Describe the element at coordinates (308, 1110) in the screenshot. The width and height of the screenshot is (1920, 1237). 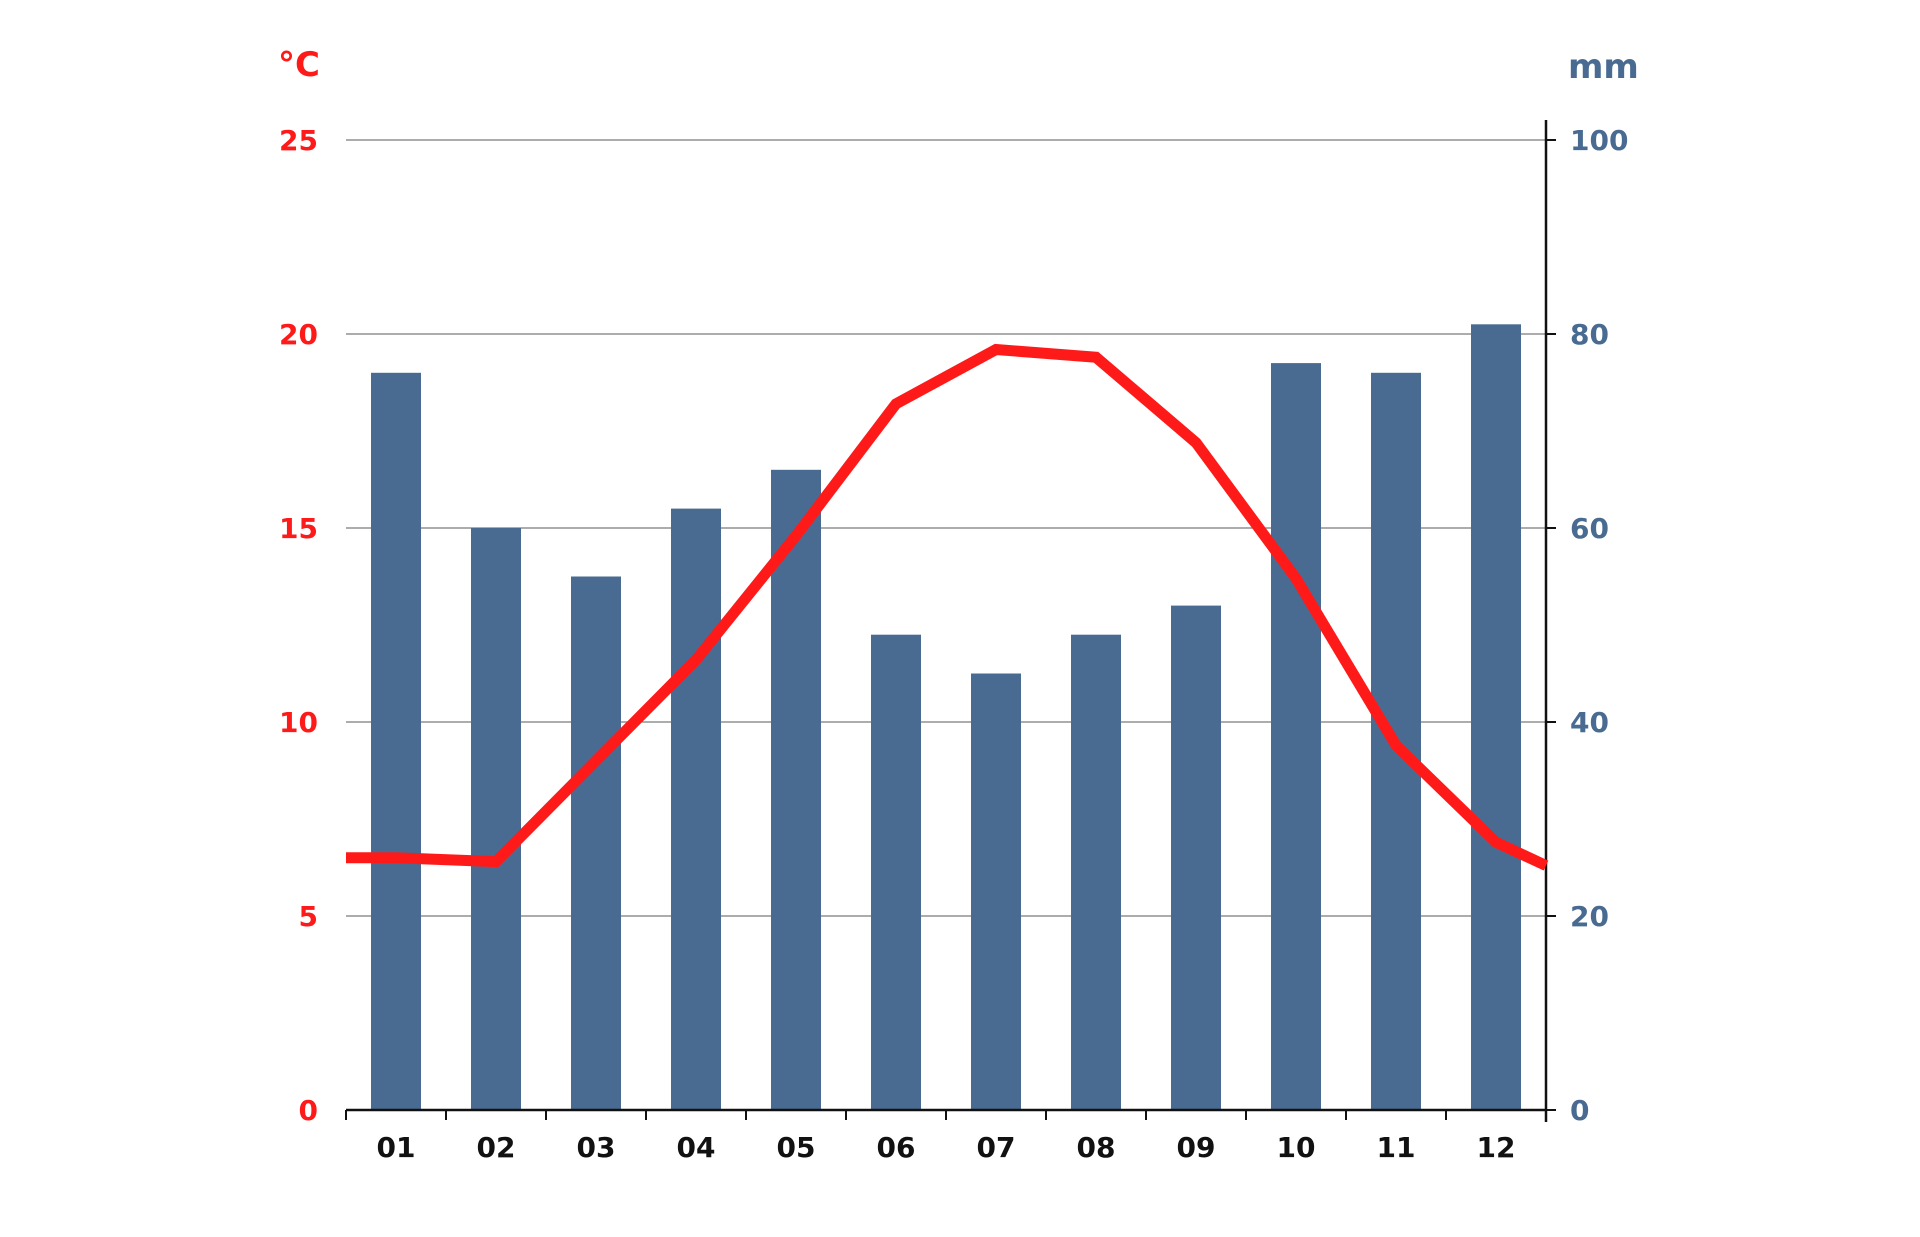
I see `left-tick-label: 0` at that location.